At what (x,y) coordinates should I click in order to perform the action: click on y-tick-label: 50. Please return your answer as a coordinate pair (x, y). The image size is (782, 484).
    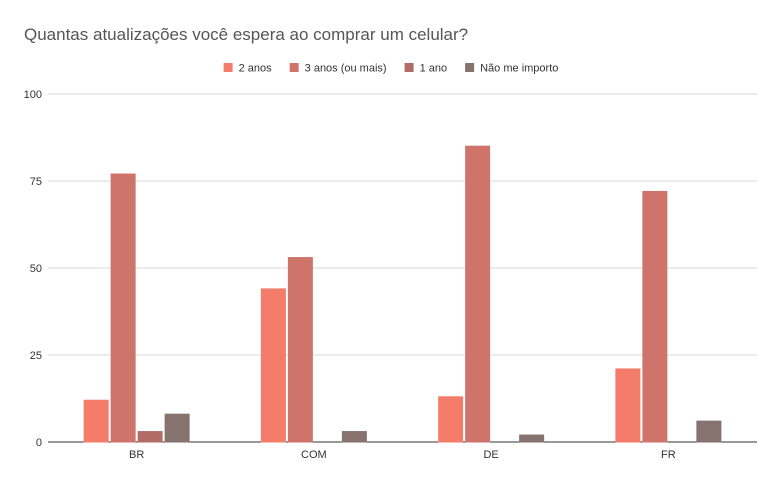
    Looking at the image, I should click on (36, 269).